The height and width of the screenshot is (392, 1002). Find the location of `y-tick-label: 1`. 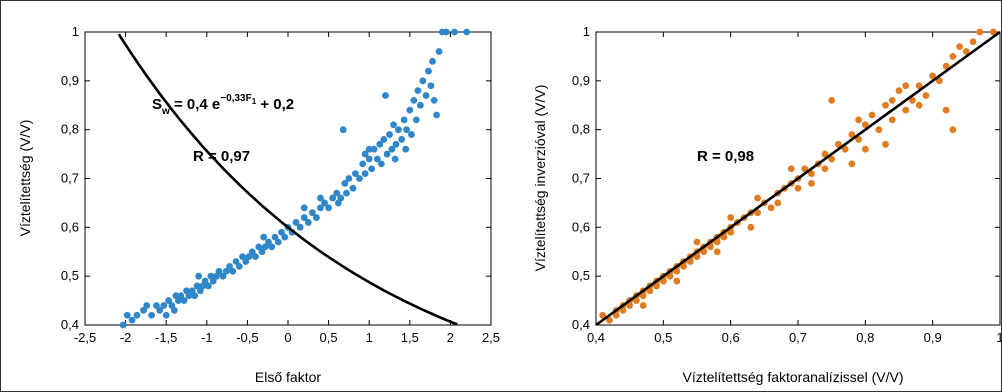

y-tick-label: 1 is located at coordinates (586, 31).